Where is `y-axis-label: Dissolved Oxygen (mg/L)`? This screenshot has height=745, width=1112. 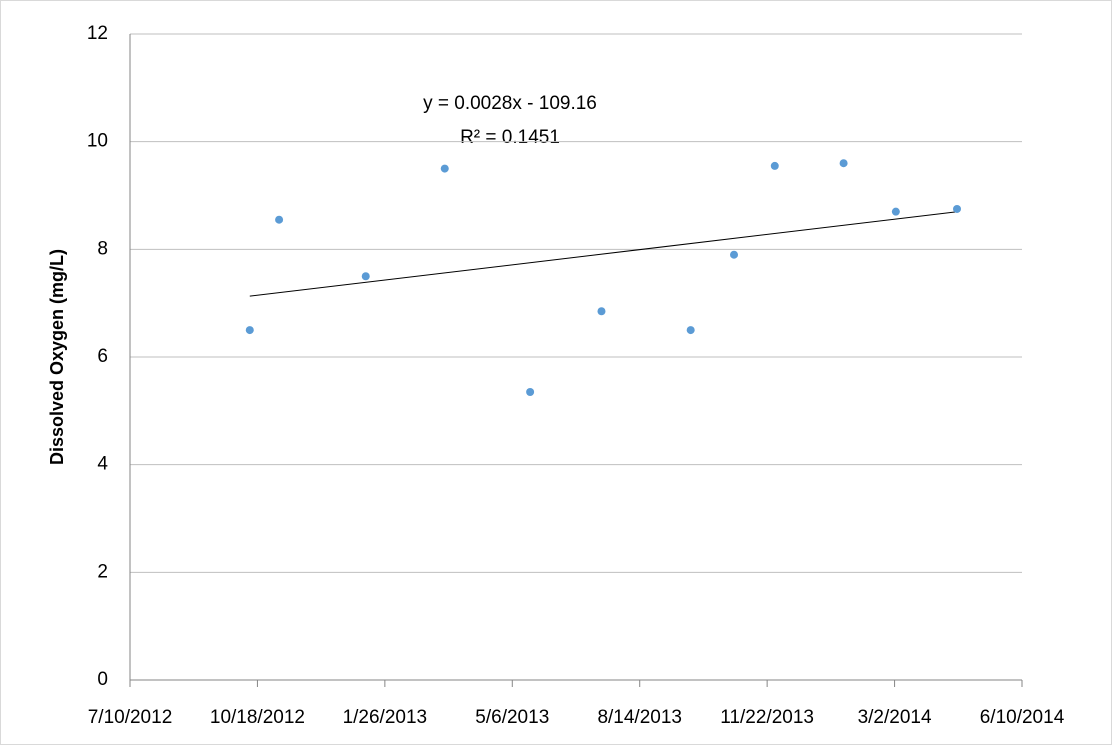
y-axis-label: Dissolved Oxygen (mg/L) is located at coordinates (57, 357).